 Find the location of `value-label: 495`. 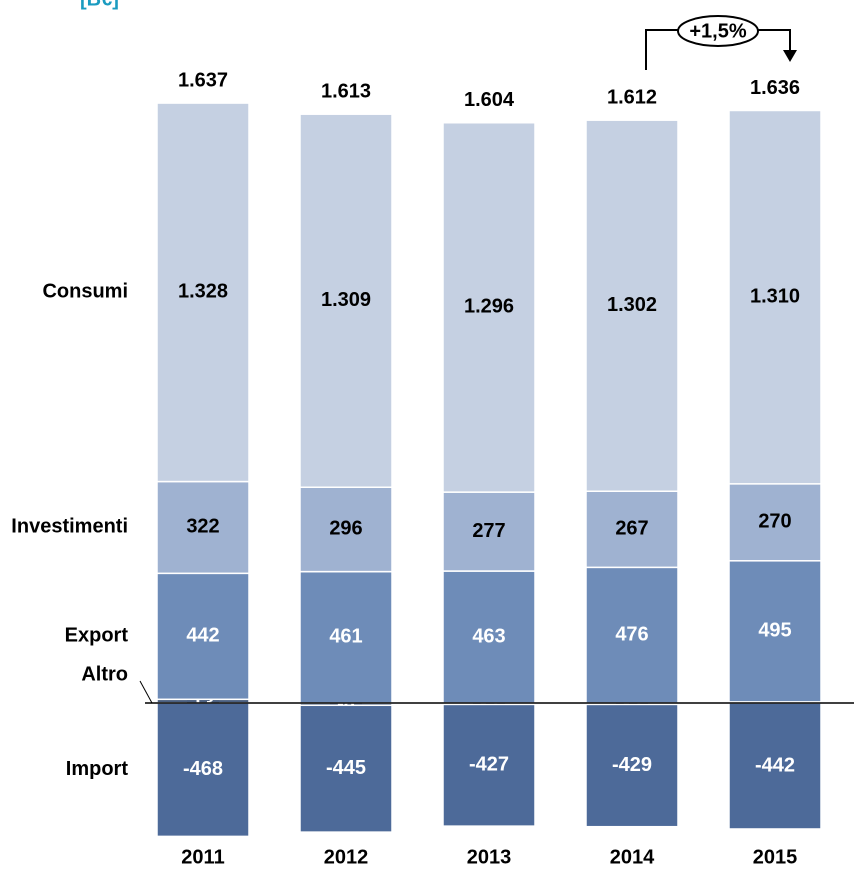

value-label: 495 is located at coordinates (774, 631).